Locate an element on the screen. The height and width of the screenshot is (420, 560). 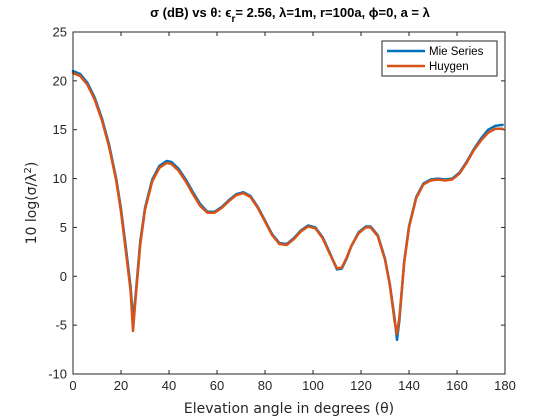
x-tick-label: 80 is located at coordinates (265, 385).